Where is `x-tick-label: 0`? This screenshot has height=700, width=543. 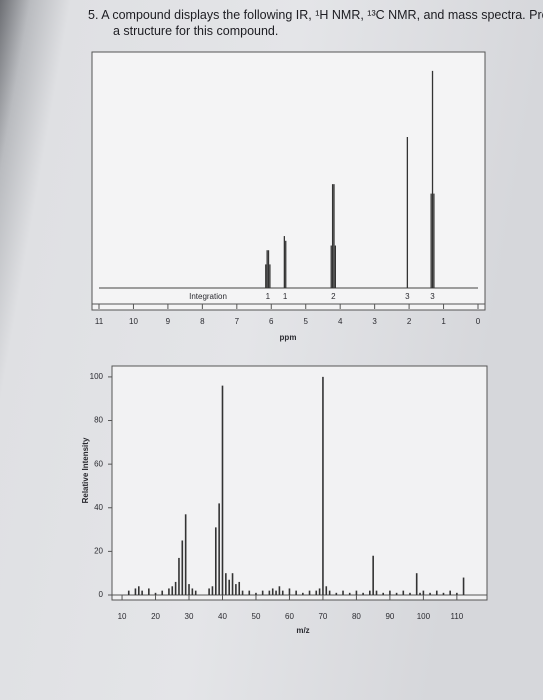
x-tick-label: 0 is located at coordinates (478, 321).